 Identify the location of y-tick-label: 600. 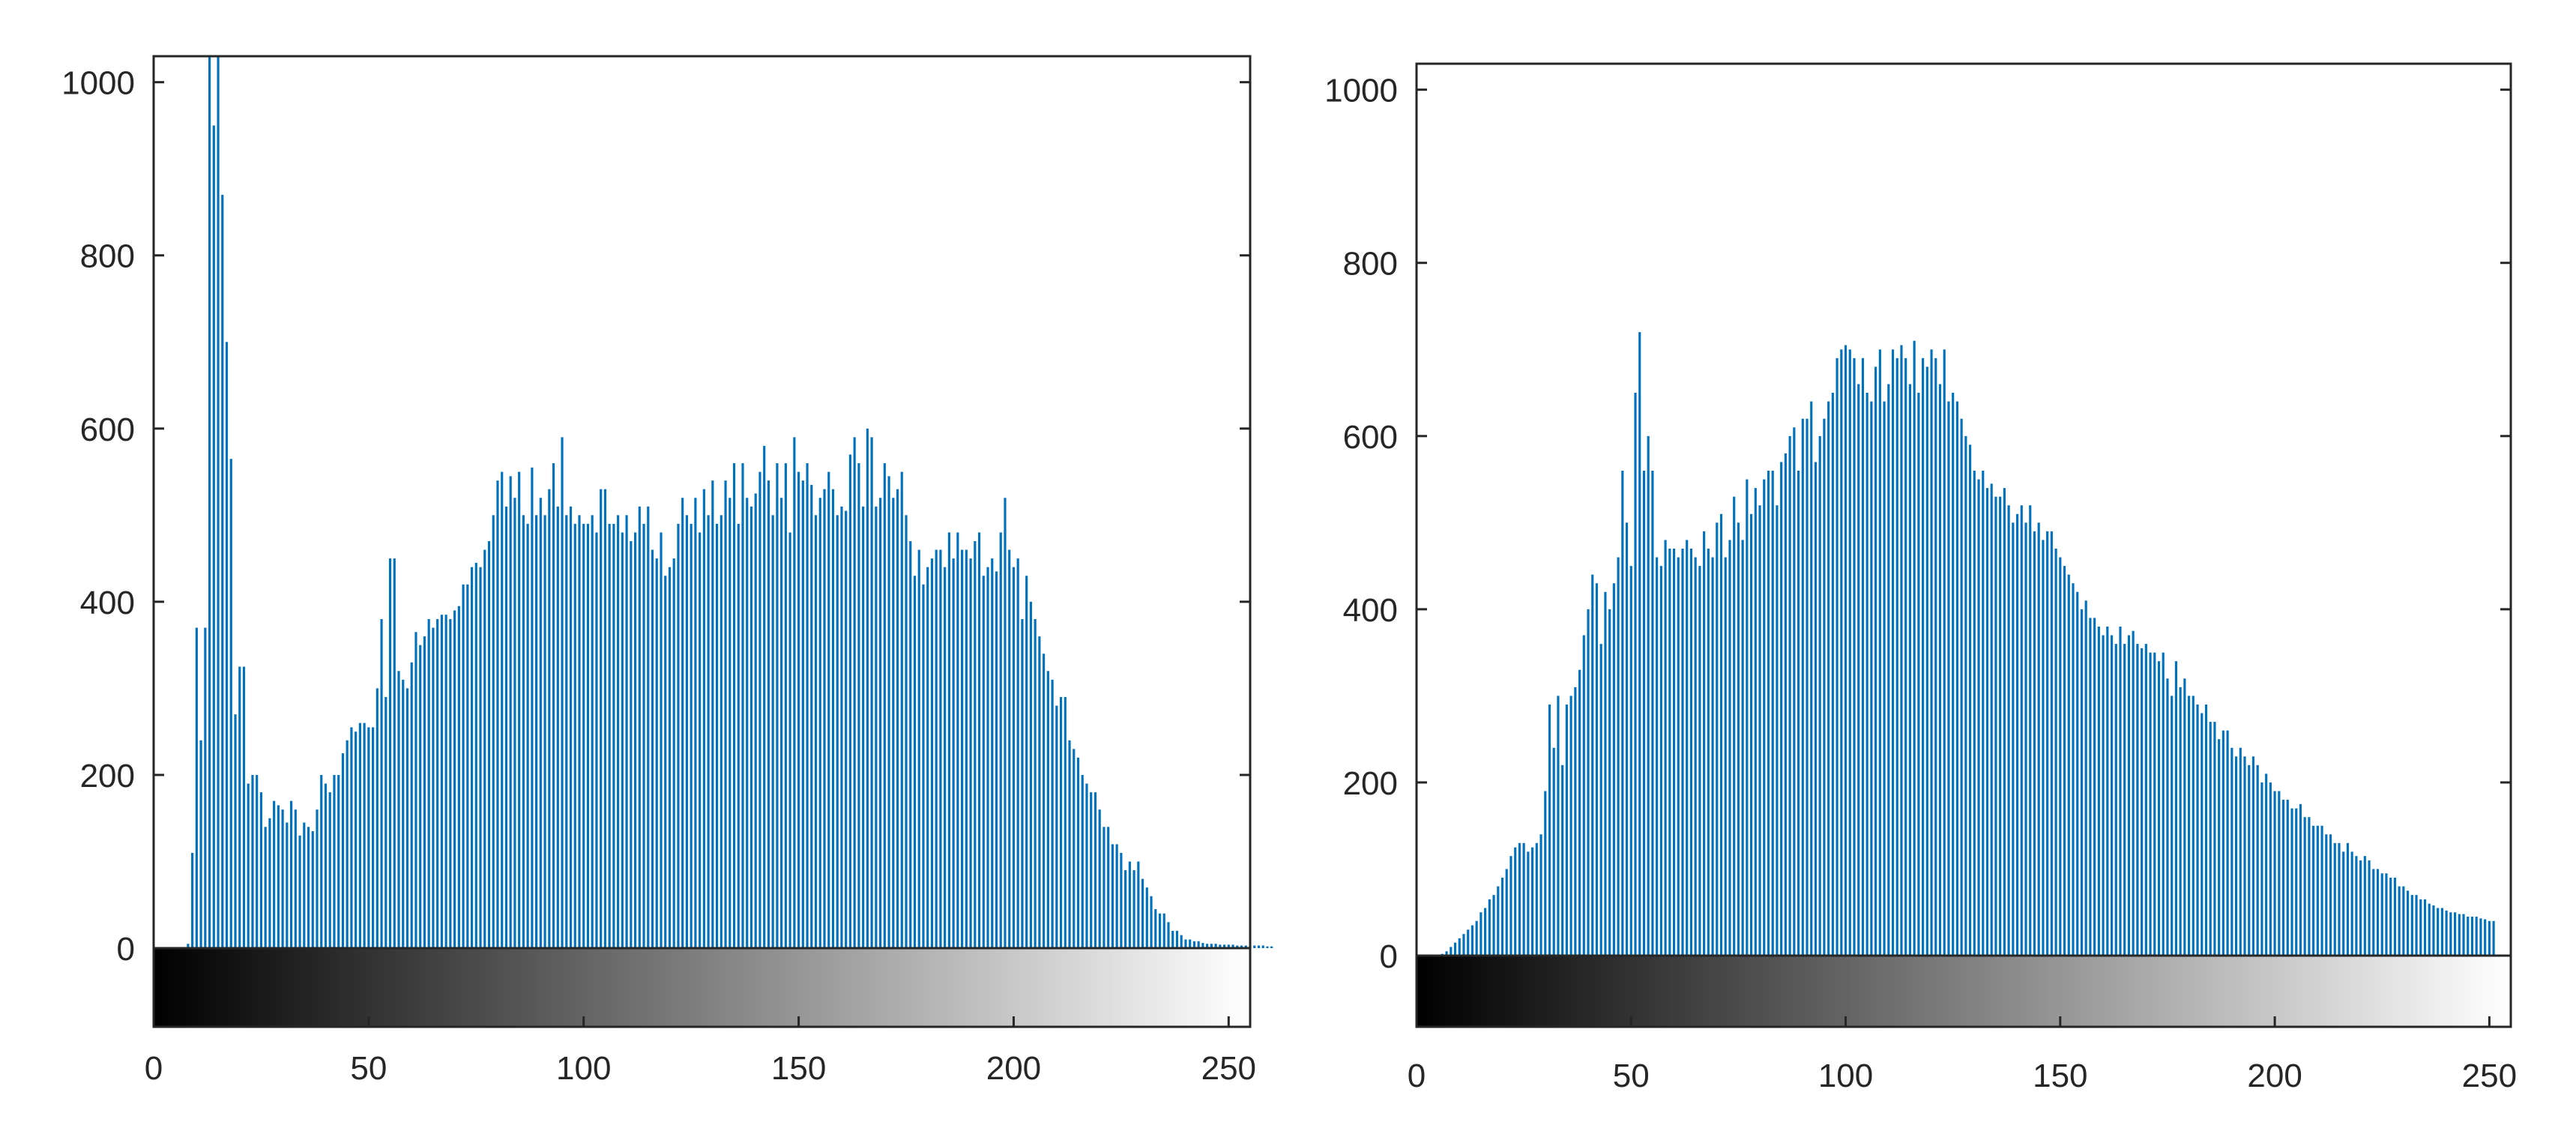
(1371, 437).